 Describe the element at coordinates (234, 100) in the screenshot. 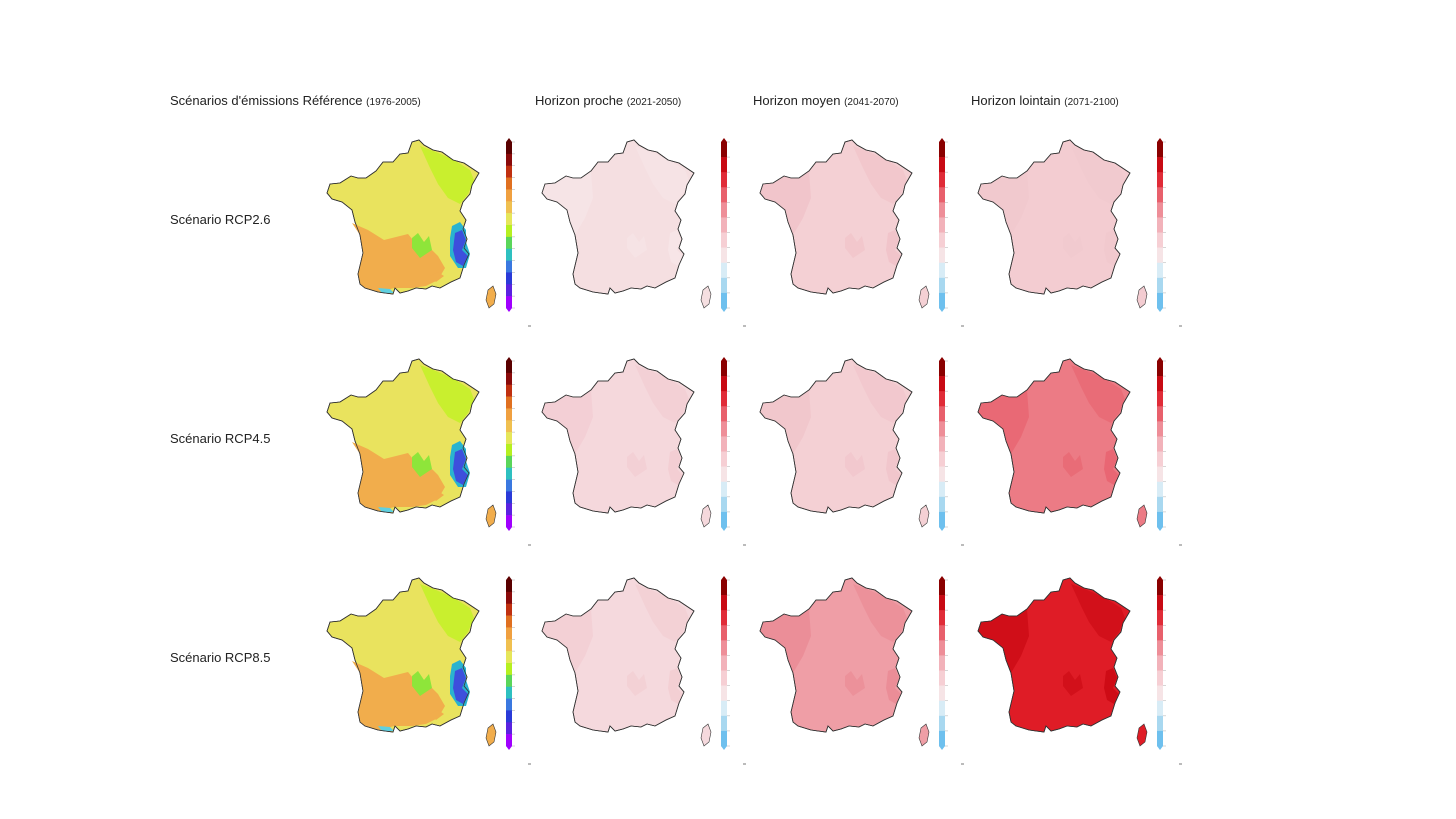

I see `scenarios-heading: Scénarios d'émissions` at that location.